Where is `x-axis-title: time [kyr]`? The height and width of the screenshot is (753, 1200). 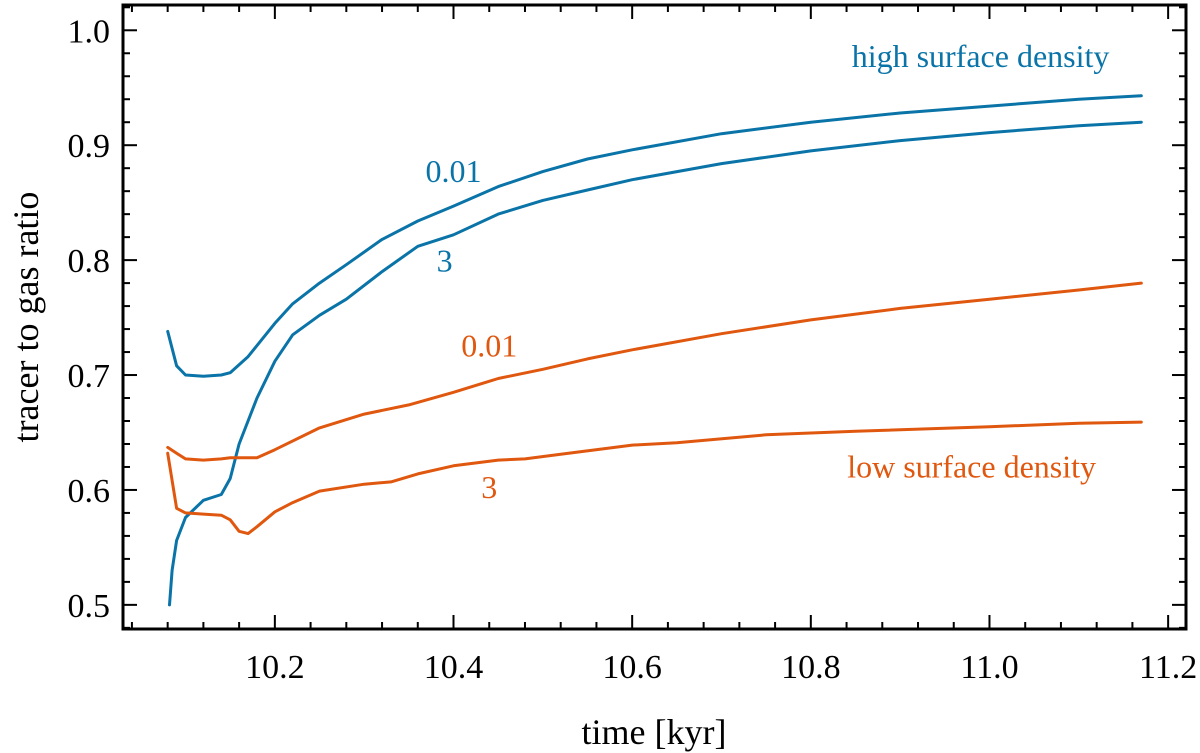 x-axis-title: time [kyr] is located at coordinates (654, 732).